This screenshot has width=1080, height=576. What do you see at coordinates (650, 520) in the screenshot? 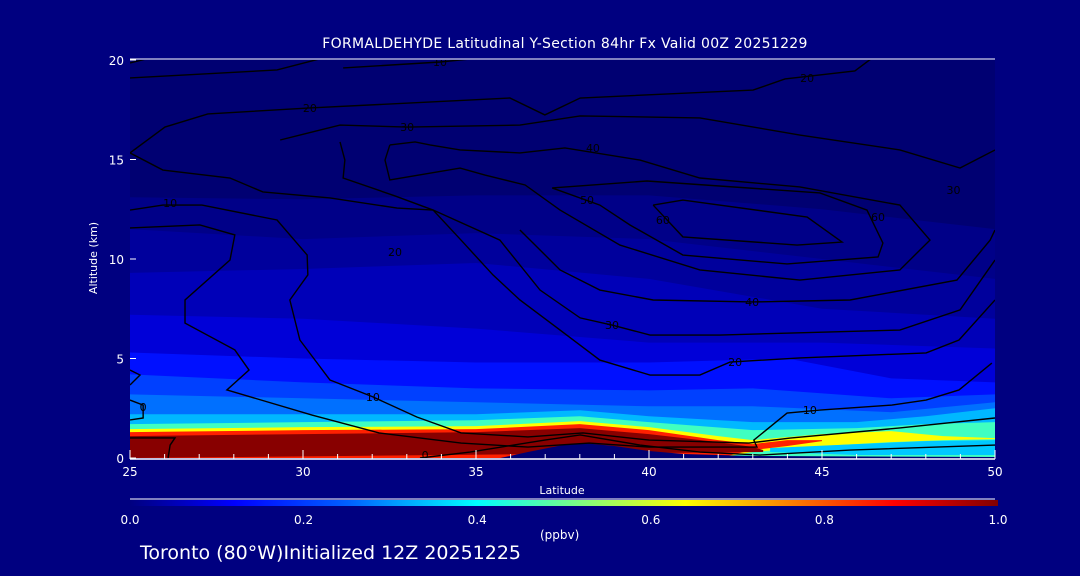
I see `colorbar-tick-label: 0.6` at bounding box center [650, 520].